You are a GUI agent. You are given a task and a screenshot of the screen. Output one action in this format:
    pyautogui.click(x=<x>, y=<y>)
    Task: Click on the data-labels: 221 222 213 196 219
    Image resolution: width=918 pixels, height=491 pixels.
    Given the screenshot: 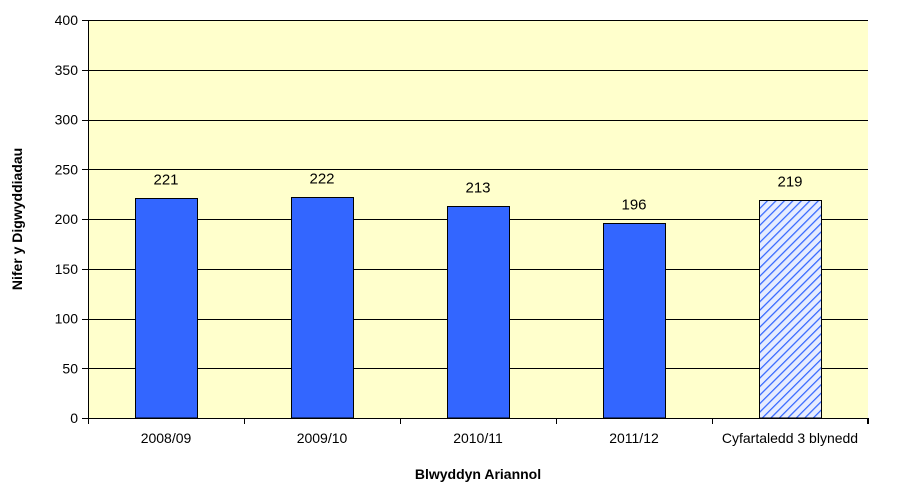 What is the action you would take?
    pyautogui.click(x=477, y=192)
    